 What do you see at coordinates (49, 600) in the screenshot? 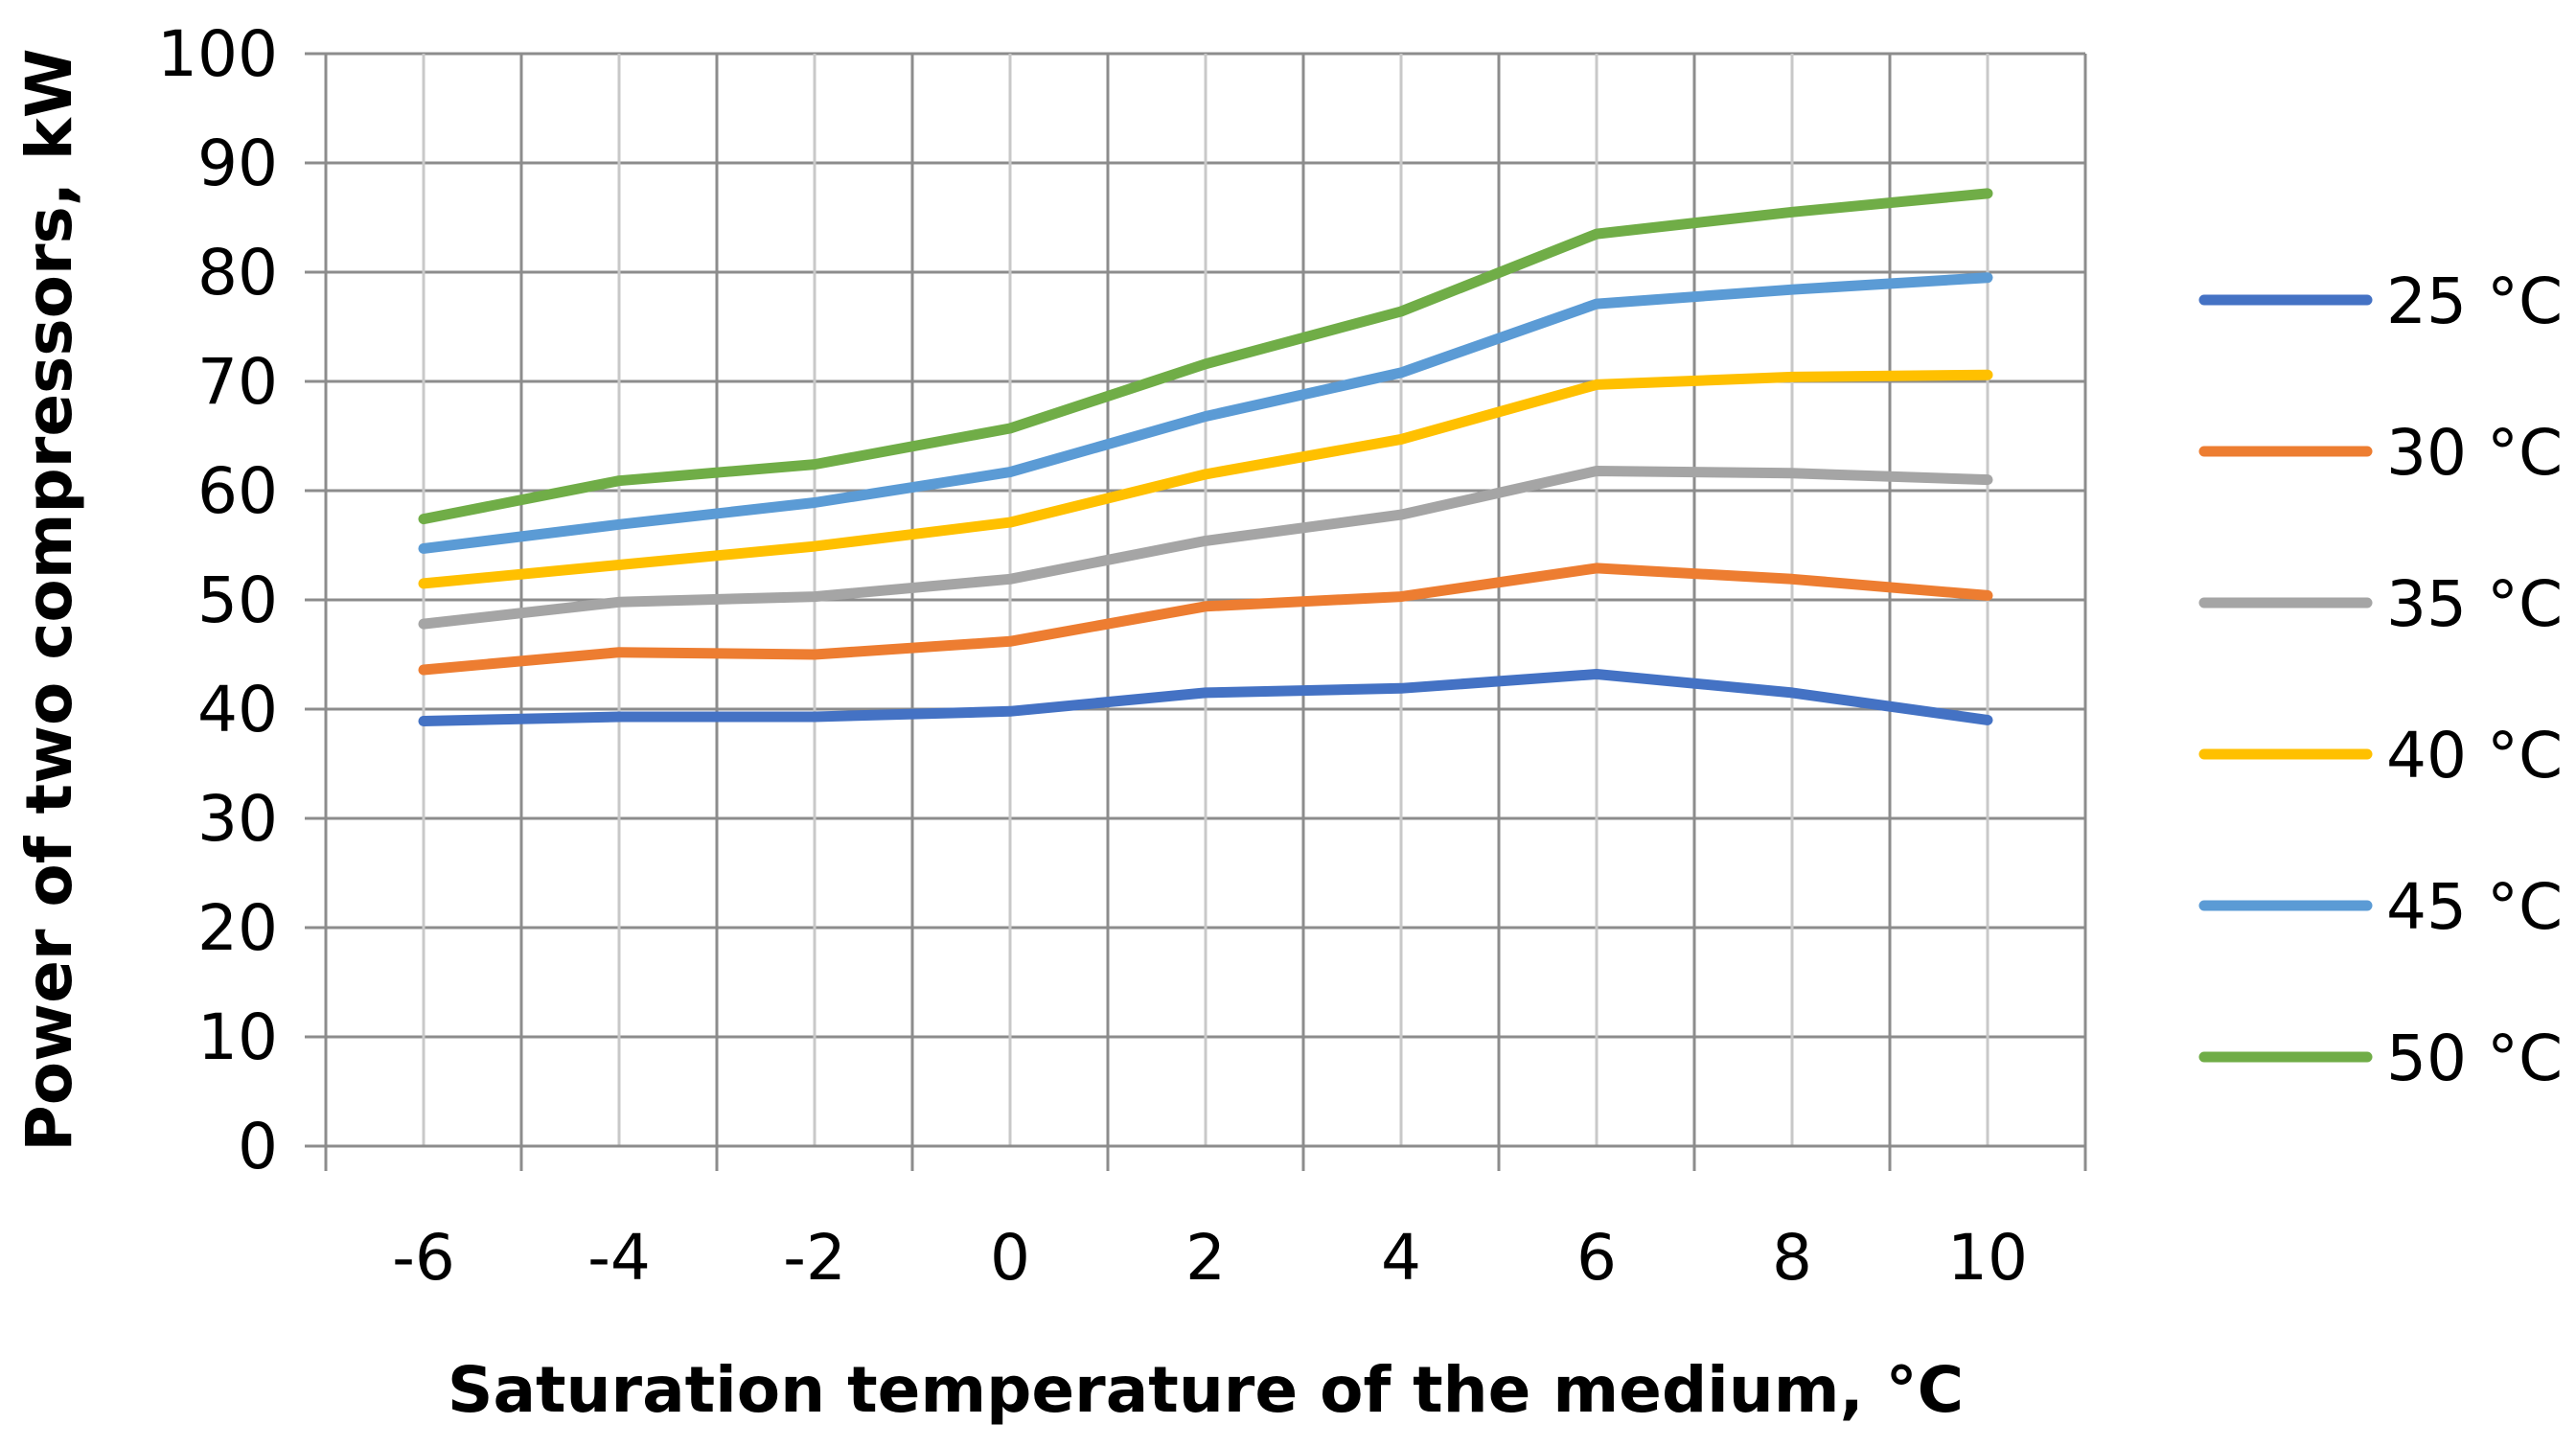
I see `y-axis-title: Power of two compressors, kW` at bounding box center [49, 600].